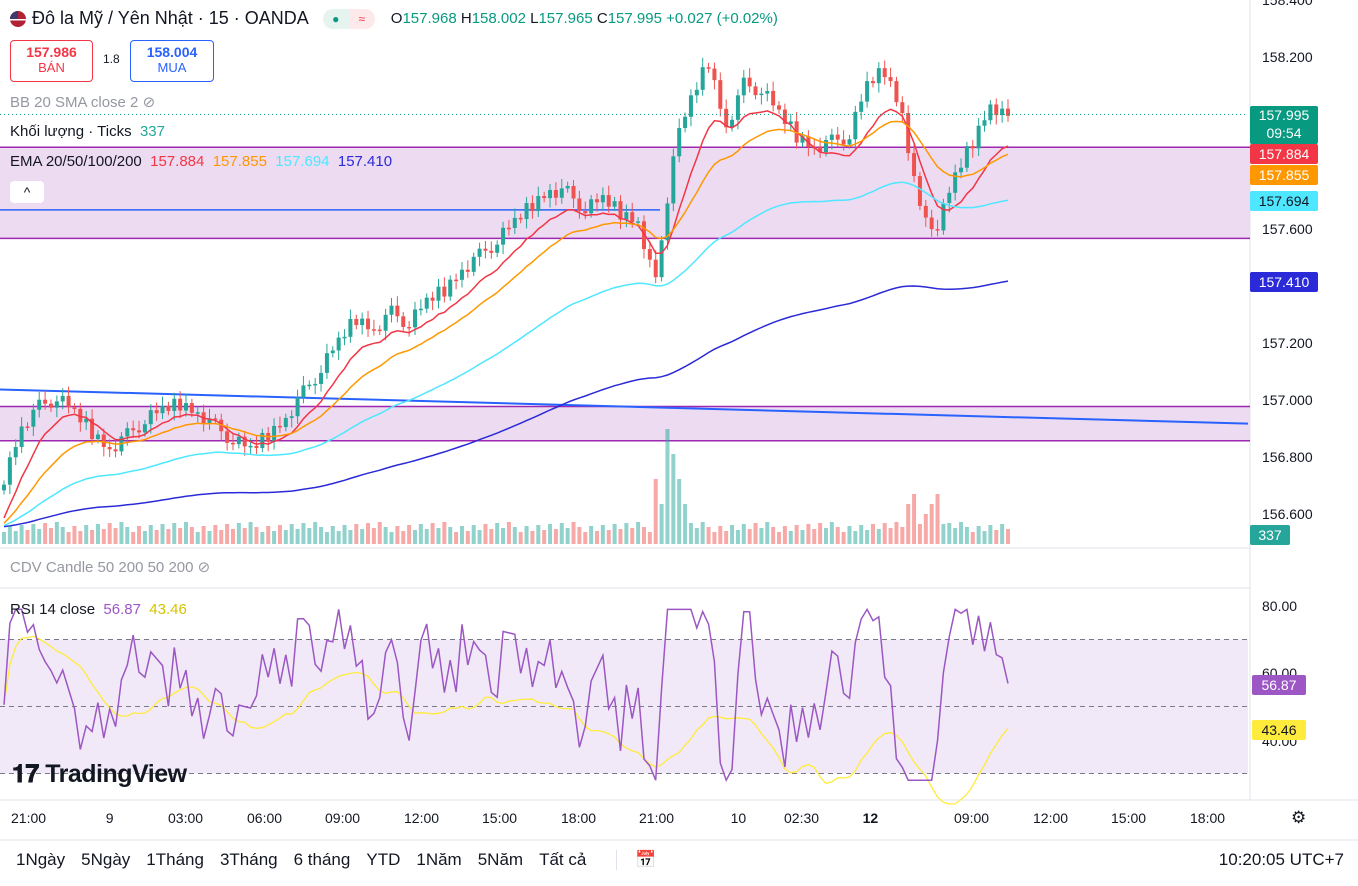  Describe the element at coordinates (439, 859) in the screenshot. I see `range-1y: 1Năm` at that location.